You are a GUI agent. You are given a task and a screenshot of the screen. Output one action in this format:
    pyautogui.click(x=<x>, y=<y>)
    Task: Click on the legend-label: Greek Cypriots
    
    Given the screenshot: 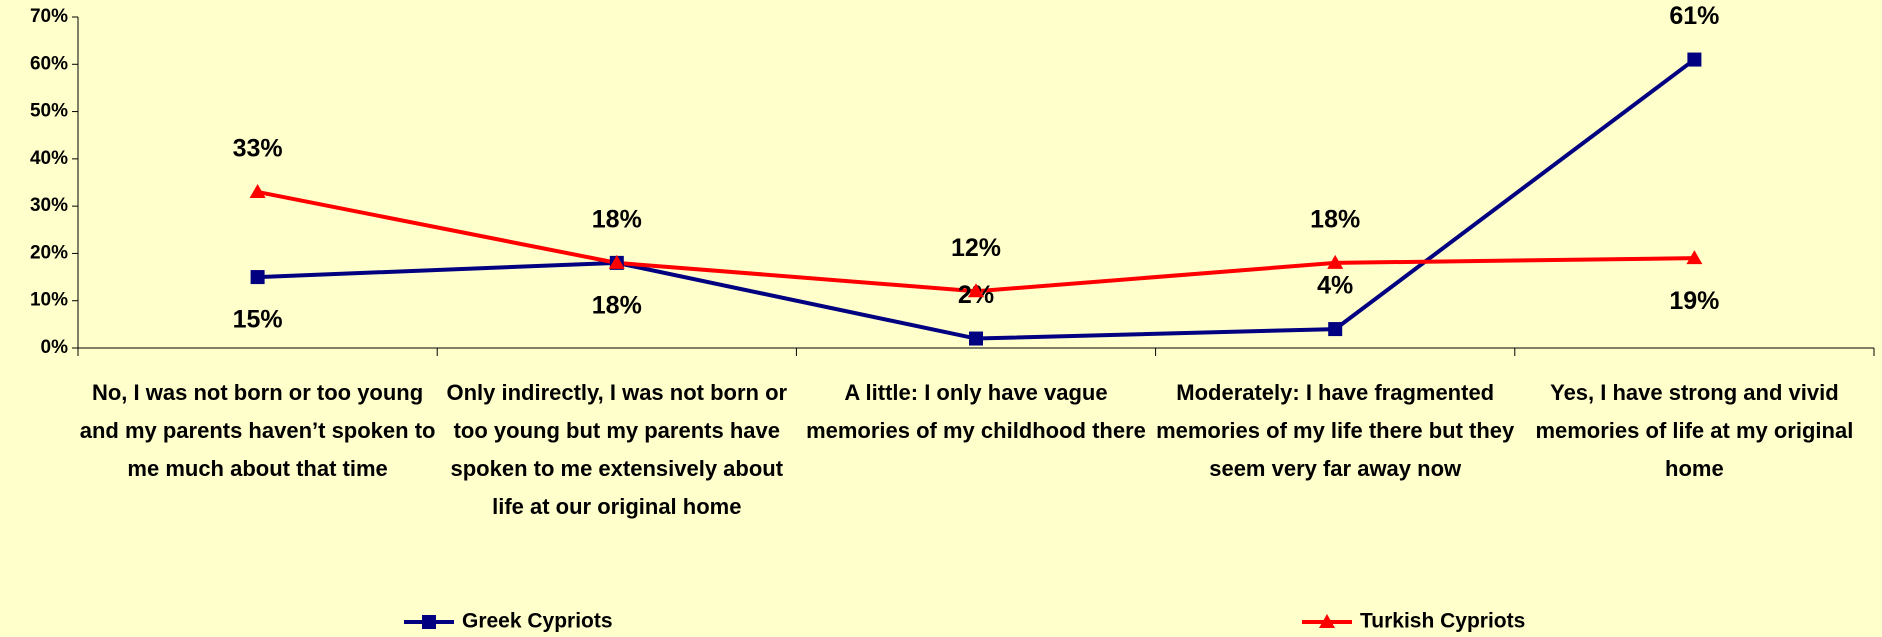 What is the action you would take?
    pyautogui.click(x=537, y=621)
    